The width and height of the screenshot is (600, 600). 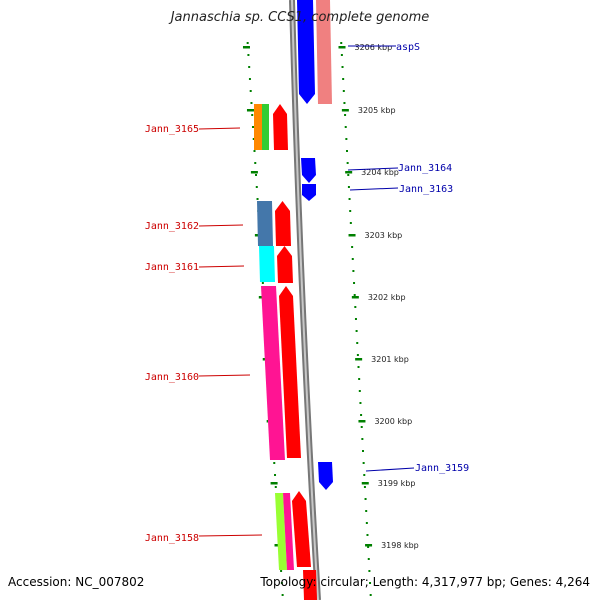 I want to click on map-title: Jannaschia sp. CCS1, complete genome, so click(x=300, y=17).